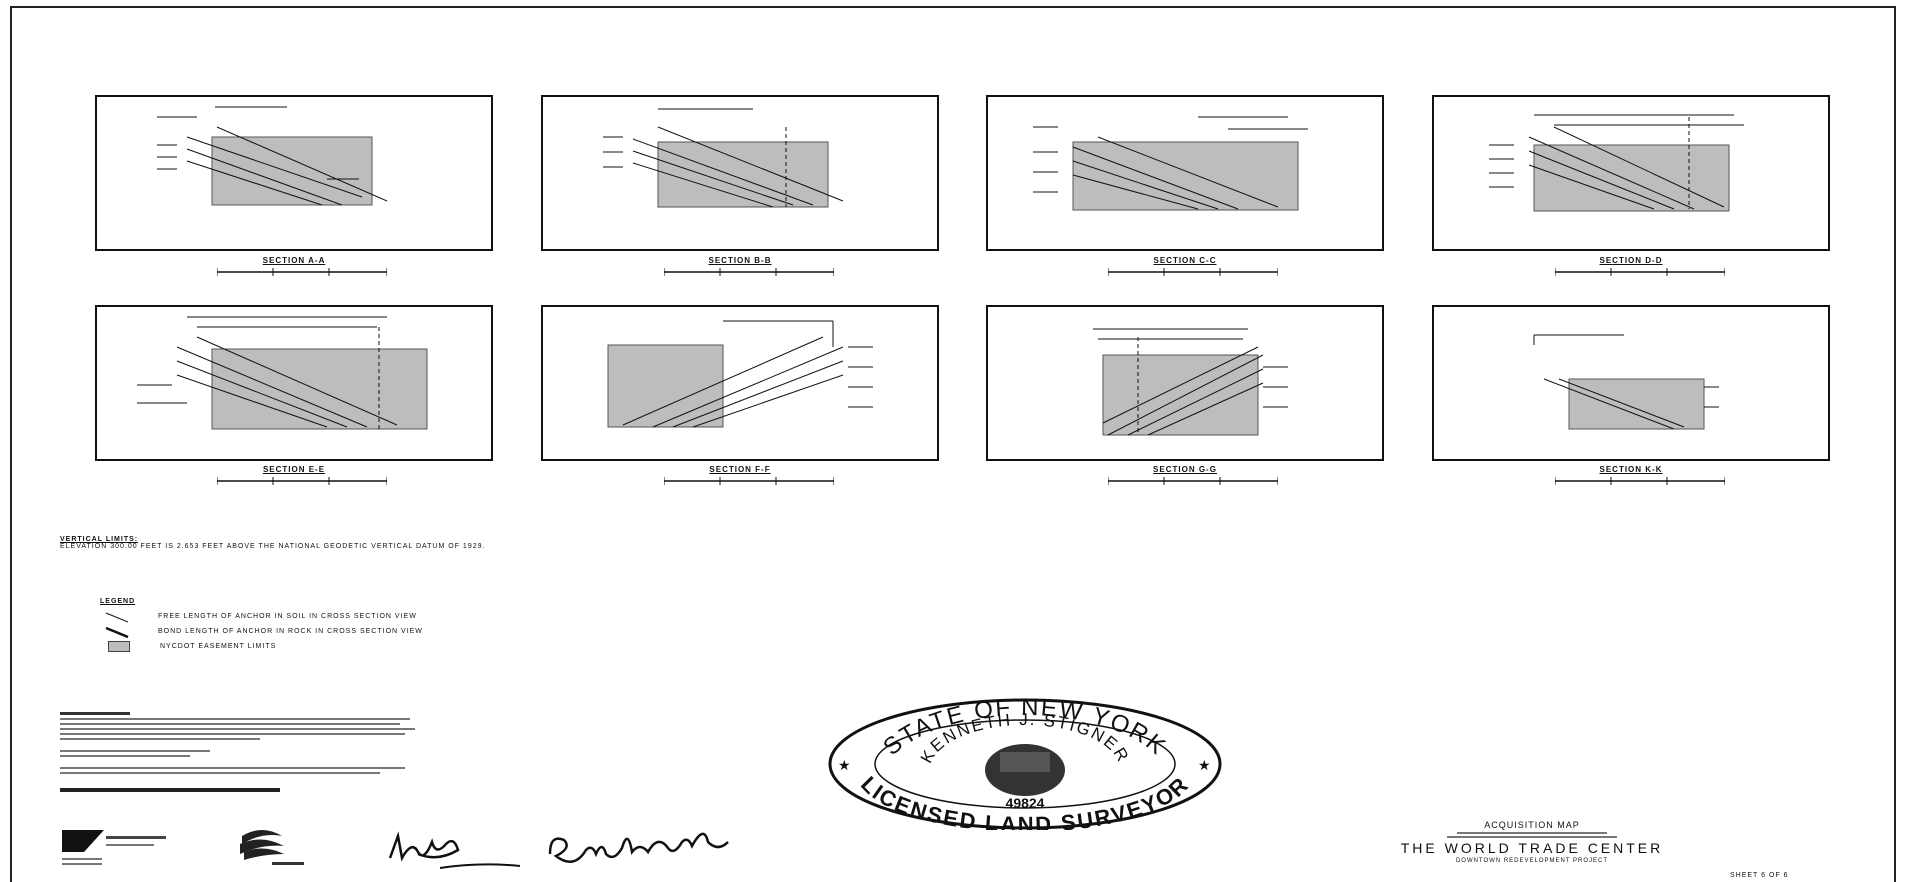 Image resolution: width=1907 pixels, height=882 pixels. Describe the element at coordinates (1640, 481) in the screenshot. I see `scale-bar-k` at that location.